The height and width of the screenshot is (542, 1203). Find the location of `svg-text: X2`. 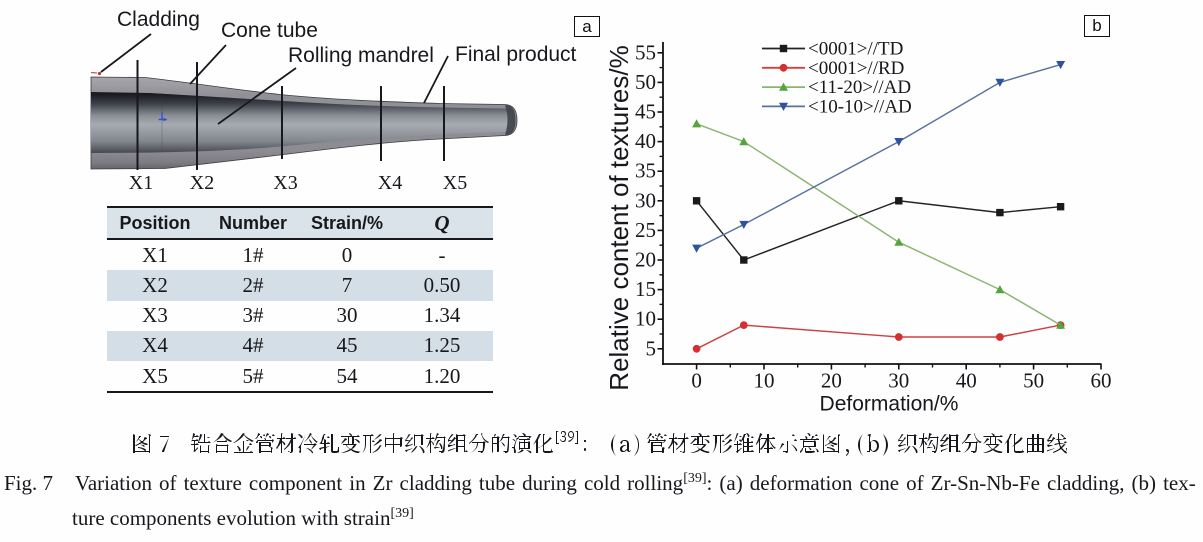

svg-text: X2 is located at coordinates (202, 183).